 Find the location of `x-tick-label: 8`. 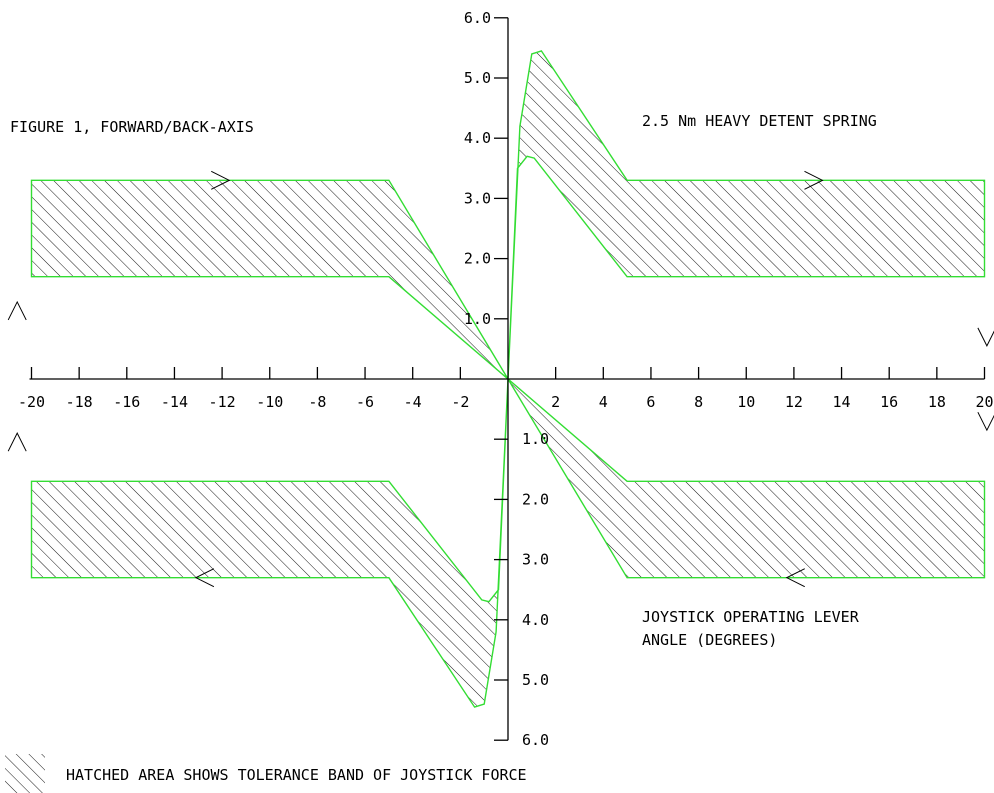

x-tick-label: 8 is located at coordinates (698, 402).